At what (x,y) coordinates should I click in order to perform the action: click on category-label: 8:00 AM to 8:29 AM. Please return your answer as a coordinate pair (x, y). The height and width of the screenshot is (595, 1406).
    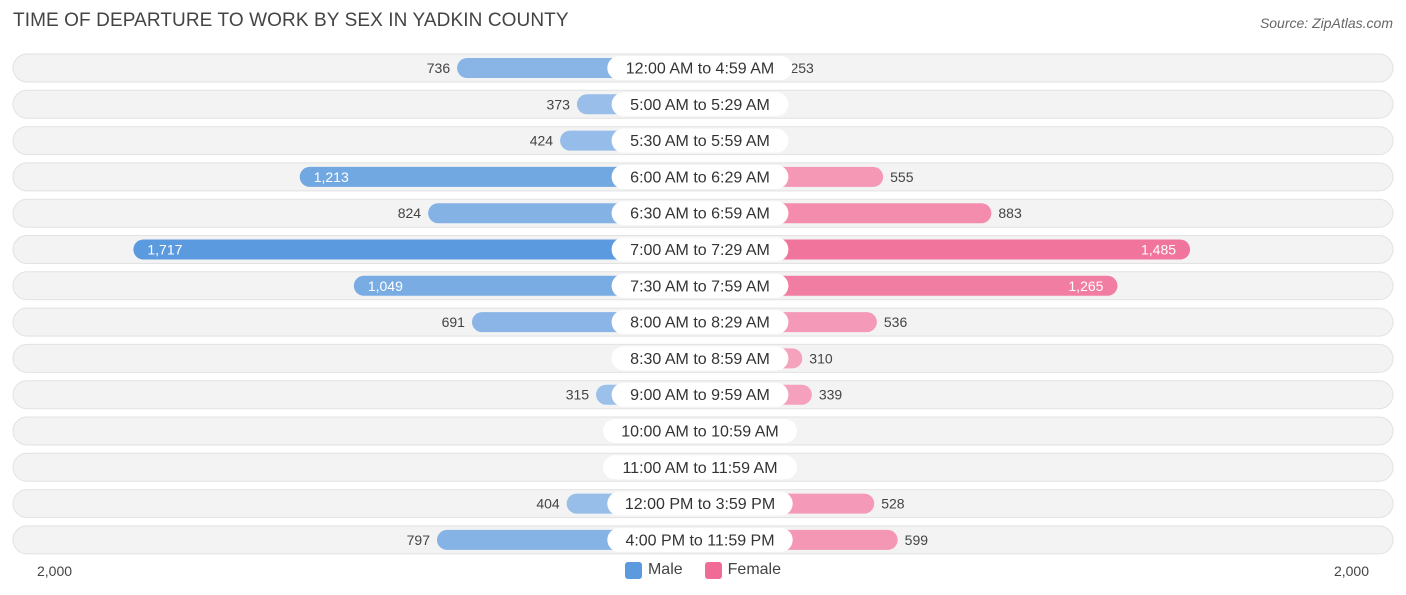
    Looking at the image, I should click on (700, 323).